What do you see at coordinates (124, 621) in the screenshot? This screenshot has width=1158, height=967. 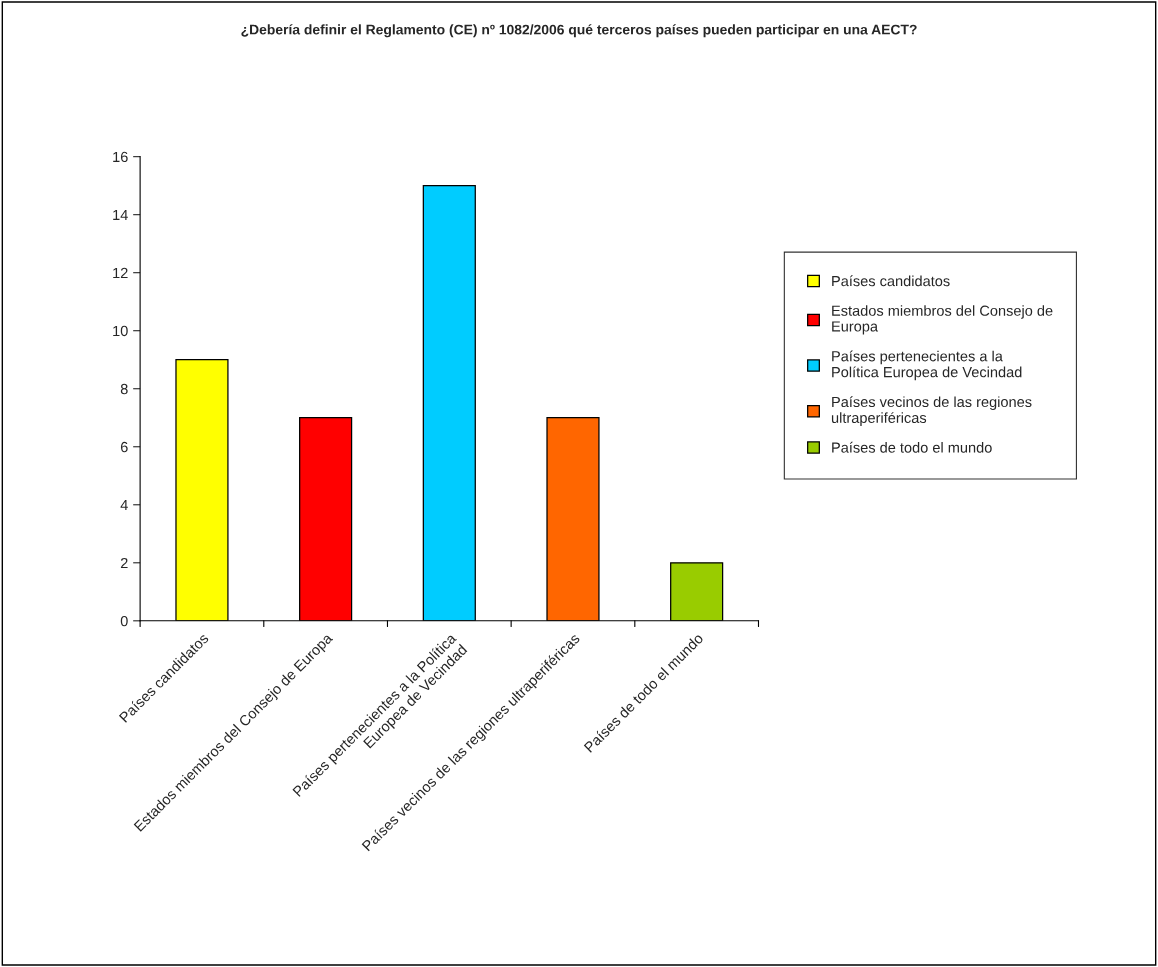 I see `y-tick-label: 0` at bounding box center [124, 621].